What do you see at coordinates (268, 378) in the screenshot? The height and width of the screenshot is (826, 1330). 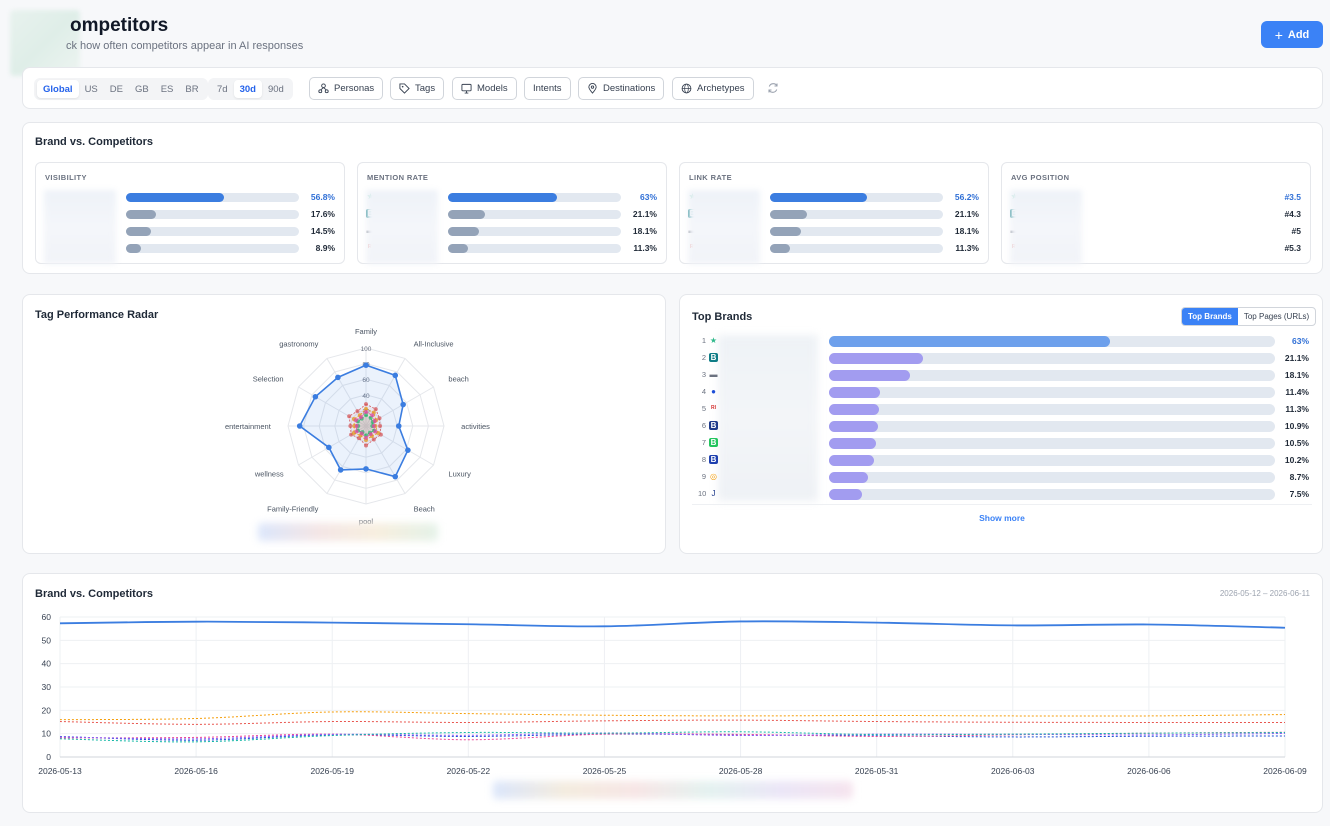 I see `radar-axis-label: Selection` at bounding box center [268, 378].